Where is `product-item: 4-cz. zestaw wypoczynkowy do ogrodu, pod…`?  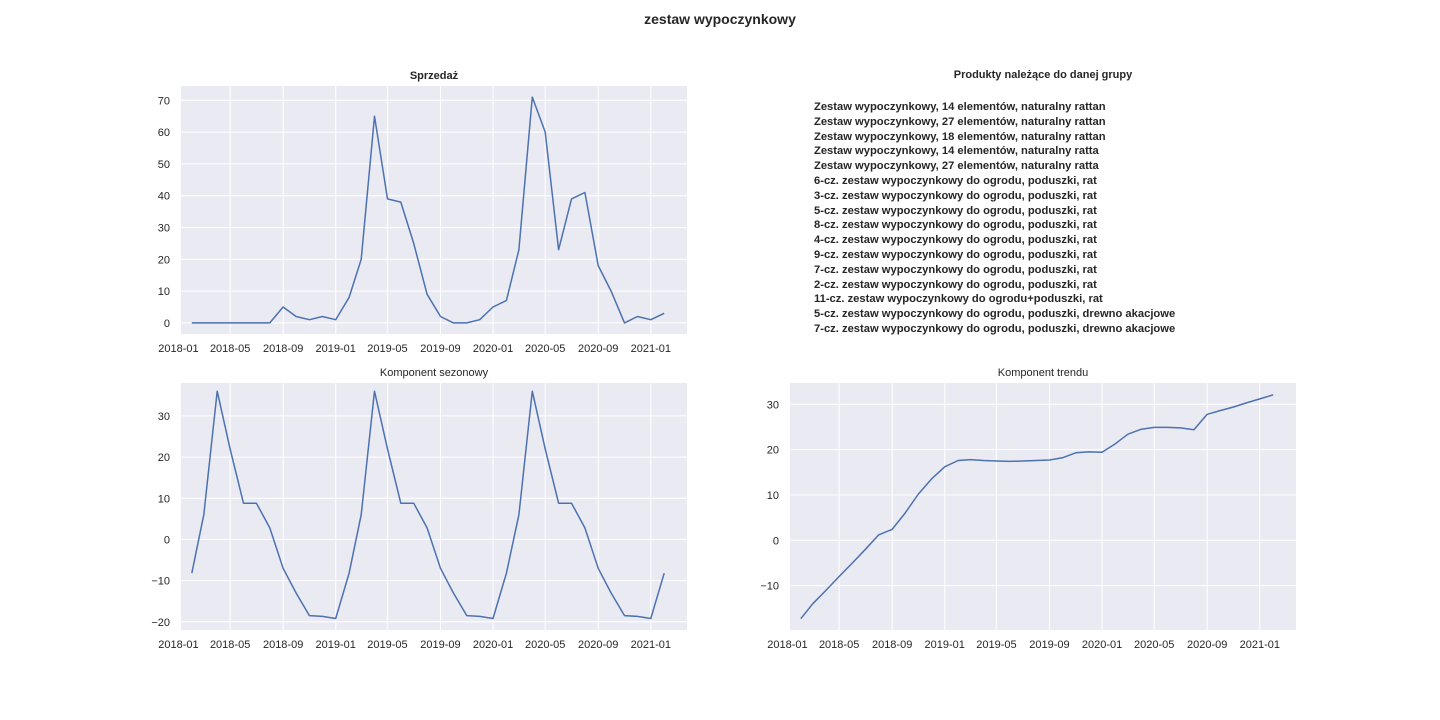 product-item: 4-cz. zestaw wypoczynkowy do ogrodu, pod… is located at coordinates (955, 240).